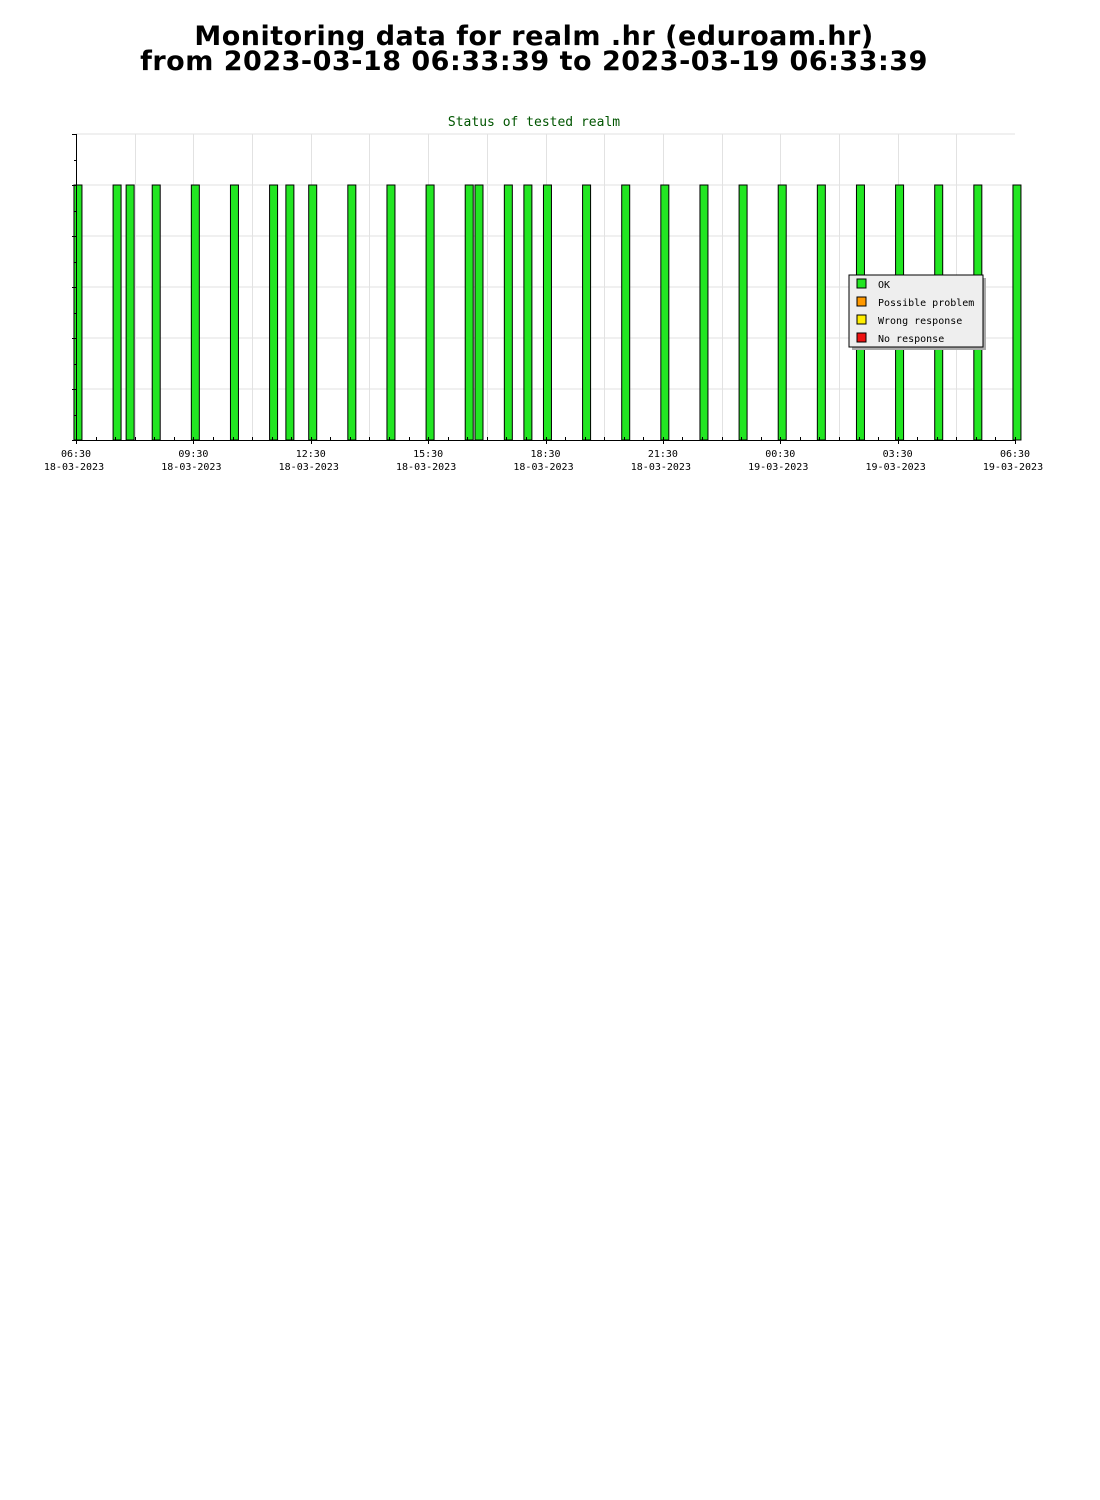 The width and height of the screenshot is (1100, 1500). Describe the element at coordinates (911, 339) in the screenshot. I see `legend-label: No response` at that location.